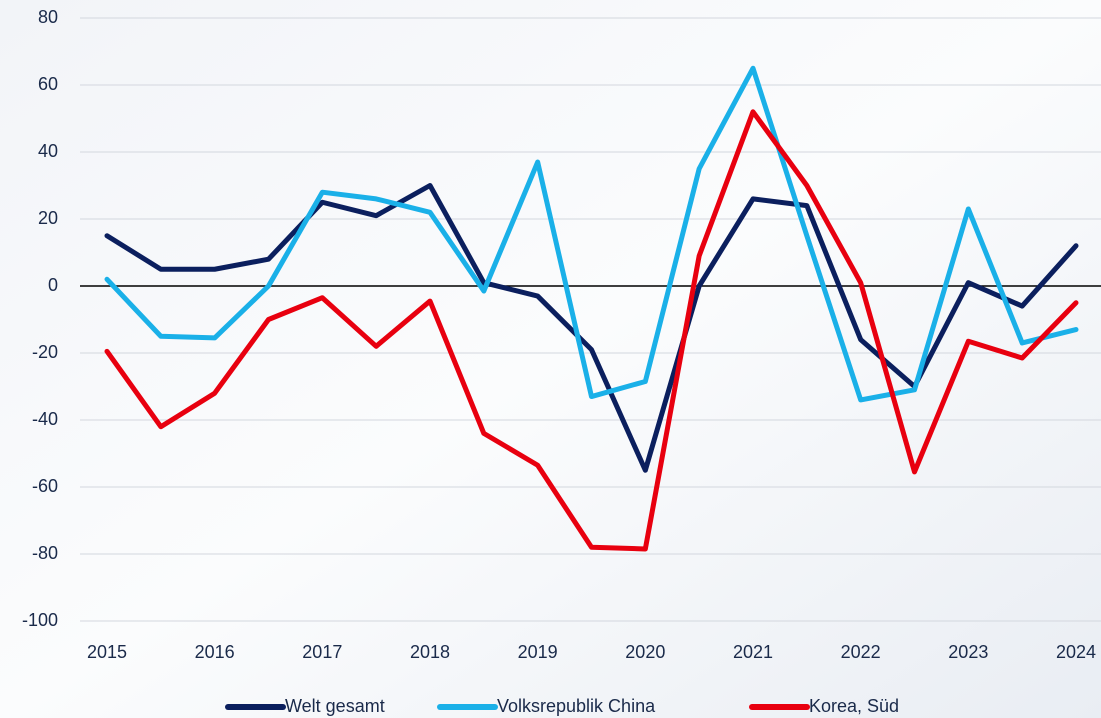 The image size is (1101, 718). I want to click on legend-label: Korea, Süd, so click(854, 706).